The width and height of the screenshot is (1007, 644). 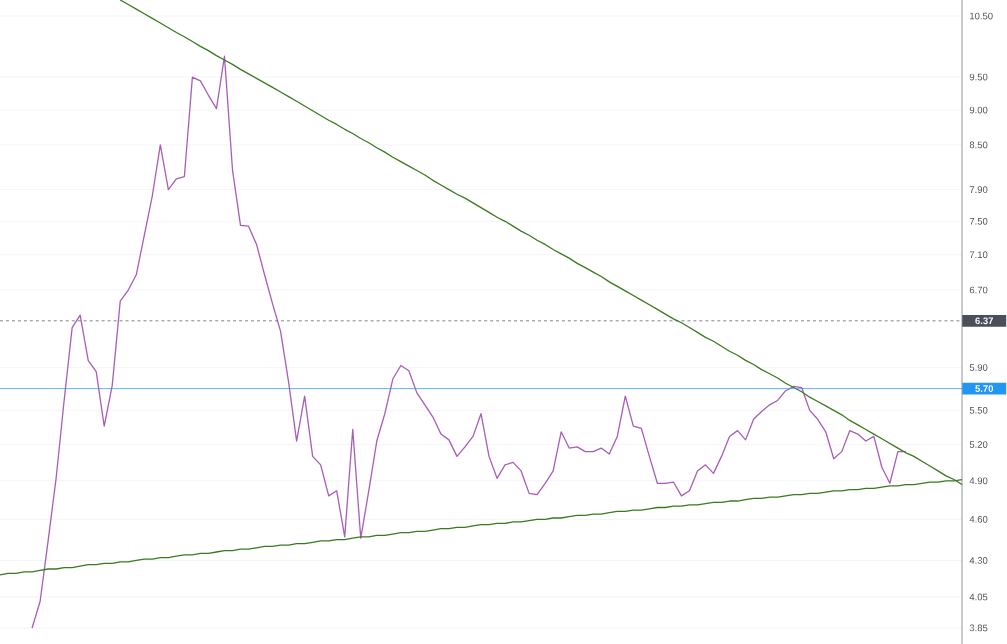 I want to click on y-tick-label: 4.90, so click(x=978, y=481).